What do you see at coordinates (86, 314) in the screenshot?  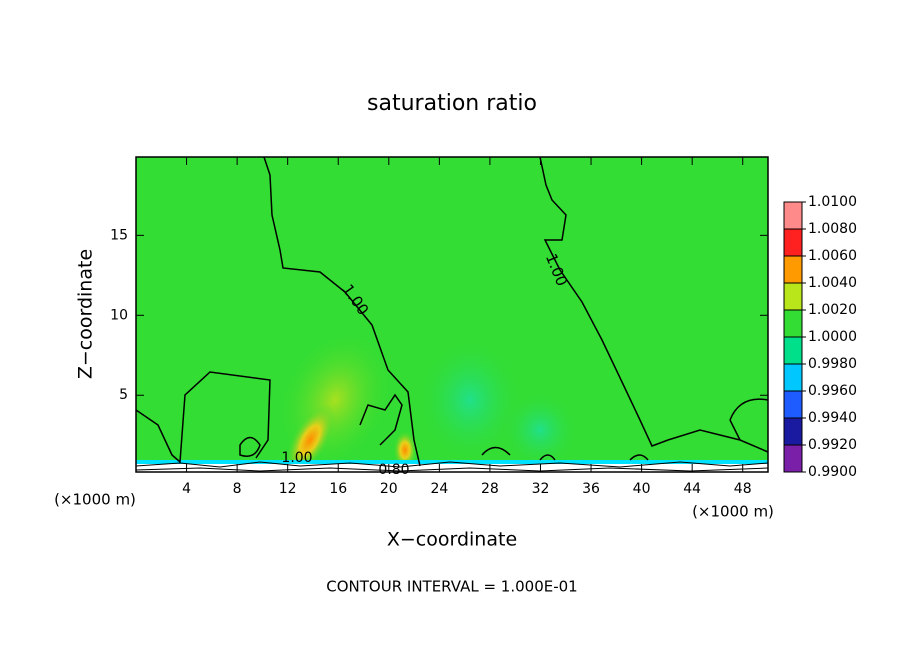 I see `y-axis-label: Z−coordinate` at bounding box center [86, 314].